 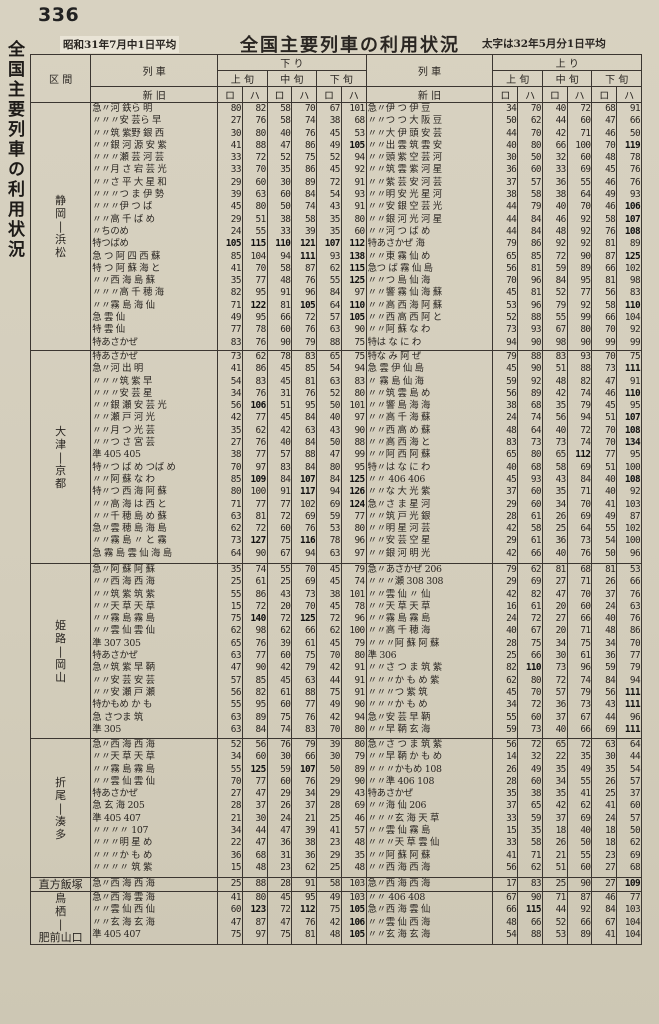 I want to click on passenger-value: 45, so click(x=335, y=643).